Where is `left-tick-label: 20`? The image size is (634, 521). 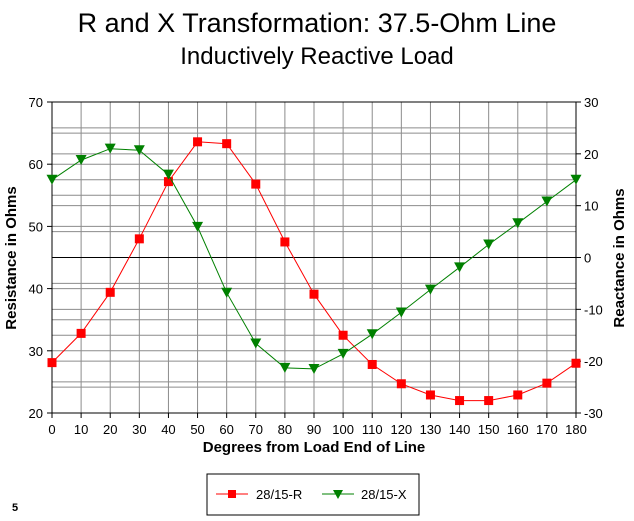 left-tick-label: 20 is located at coordinates (36, 413).